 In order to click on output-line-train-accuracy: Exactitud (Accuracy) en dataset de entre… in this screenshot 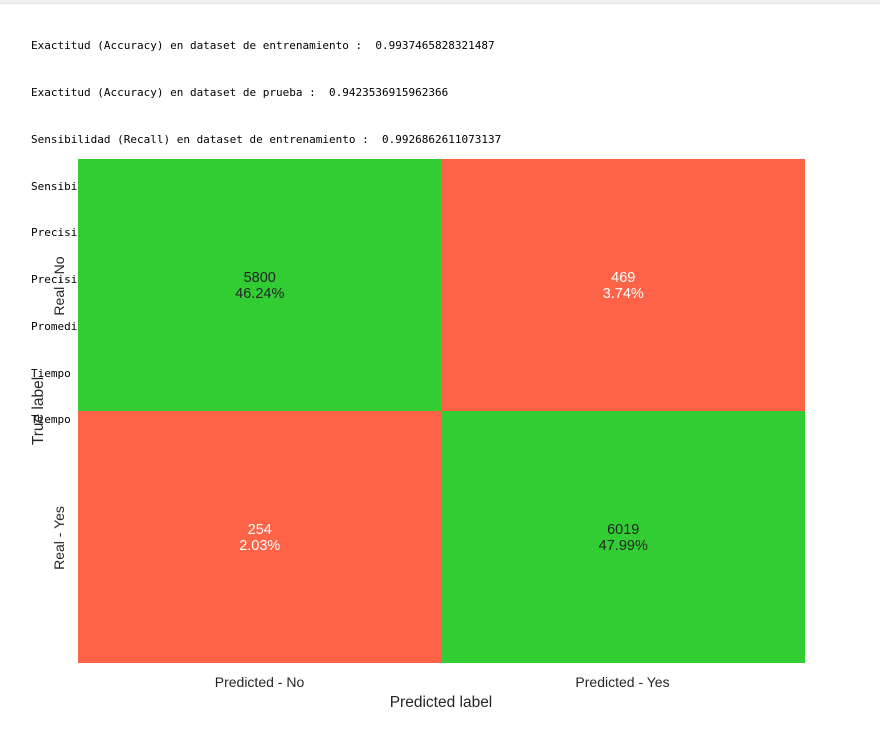, I will do `click(263, 46)`.